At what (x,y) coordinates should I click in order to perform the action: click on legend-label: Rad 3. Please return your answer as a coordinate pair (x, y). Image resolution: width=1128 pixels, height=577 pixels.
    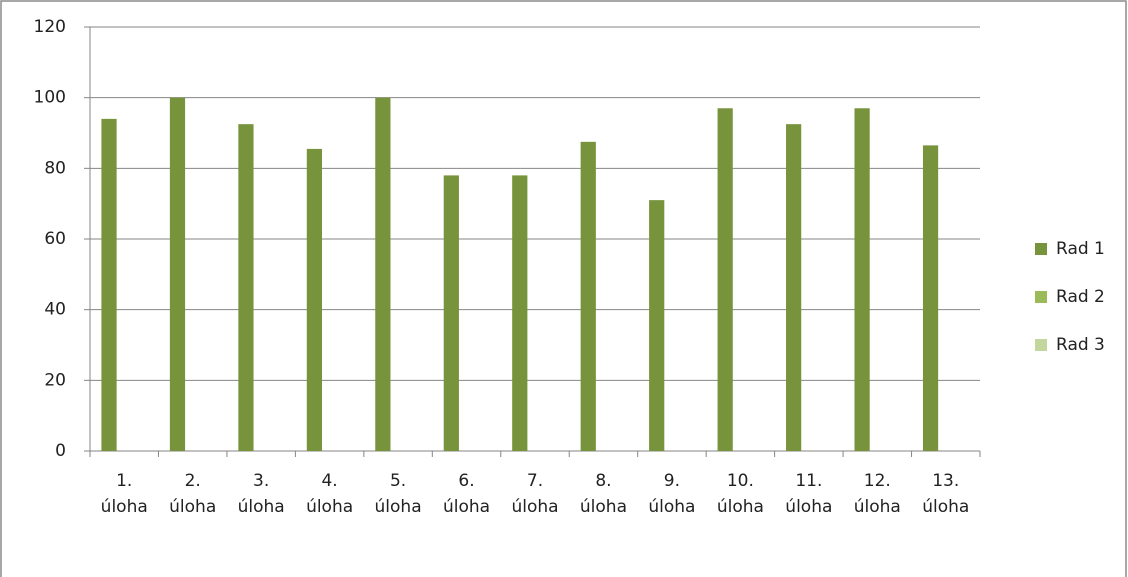
    Looking at the image, I should click on (1080, 345).